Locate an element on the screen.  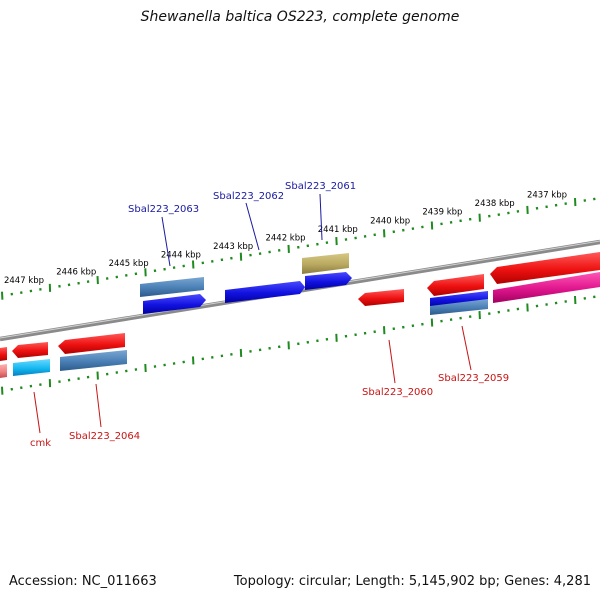
ruler-tick-label: 2447 kbp is located at coordinates (24, 281).